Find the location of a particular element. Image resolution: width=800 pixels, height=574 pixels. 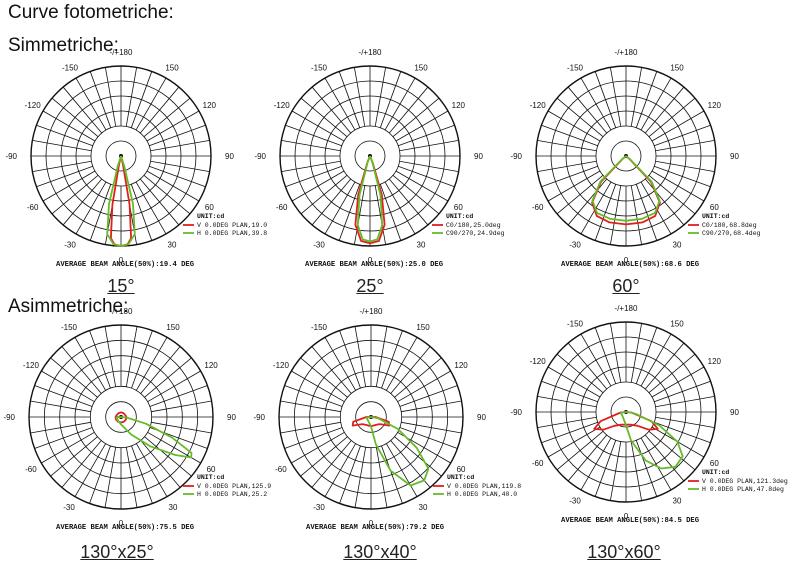

heading-asimmetriche: Asimmetriche: is located at coordinates (68, 306).